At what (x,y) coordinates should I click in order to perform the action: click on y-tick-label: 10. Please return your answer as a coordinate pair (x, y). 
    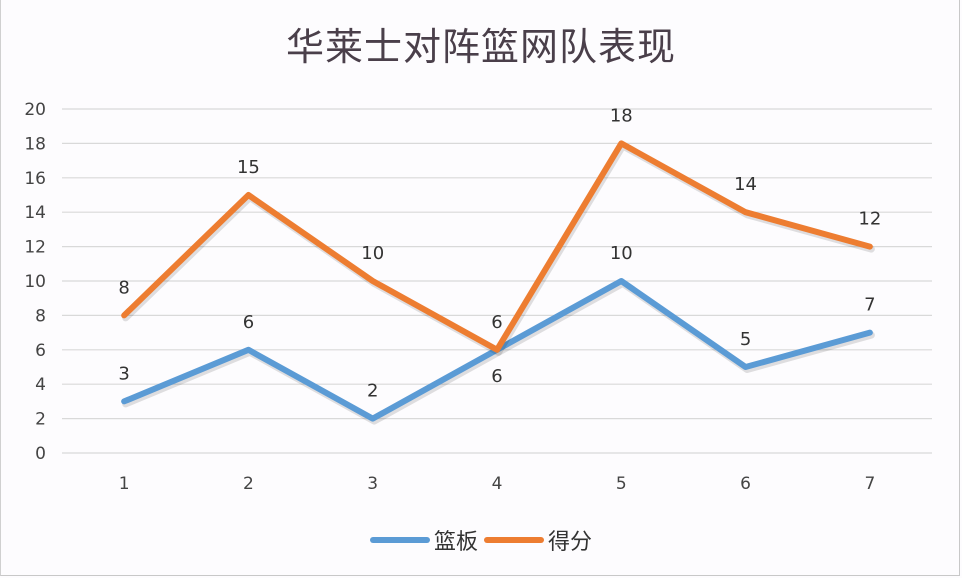
    Looking at the image, I should click on (35, 282).